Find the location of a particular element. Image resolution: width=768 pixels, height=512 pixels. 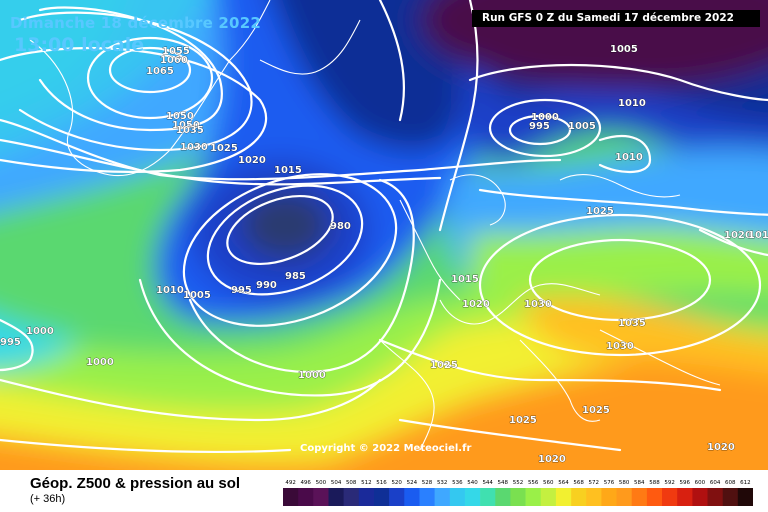

isobar-label: 1065 is located at coordinates (160, 71).